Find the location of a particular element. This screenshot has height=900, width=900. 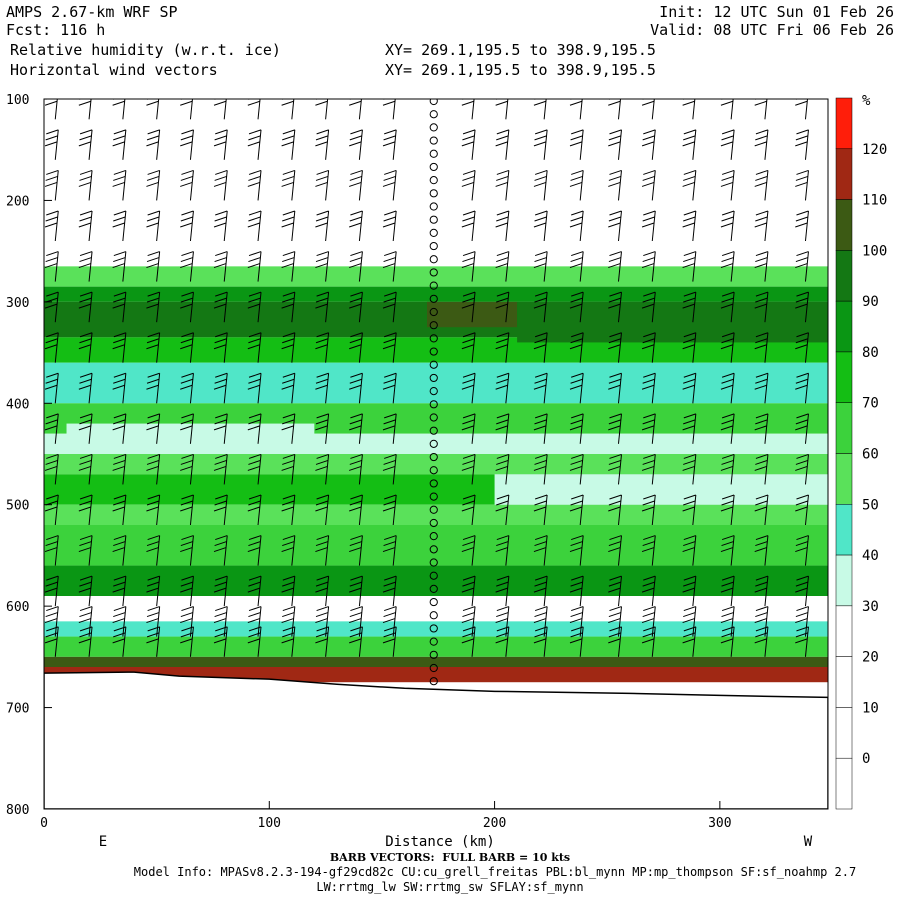

x-end-label-east: E is located at coordinates (103, 842).